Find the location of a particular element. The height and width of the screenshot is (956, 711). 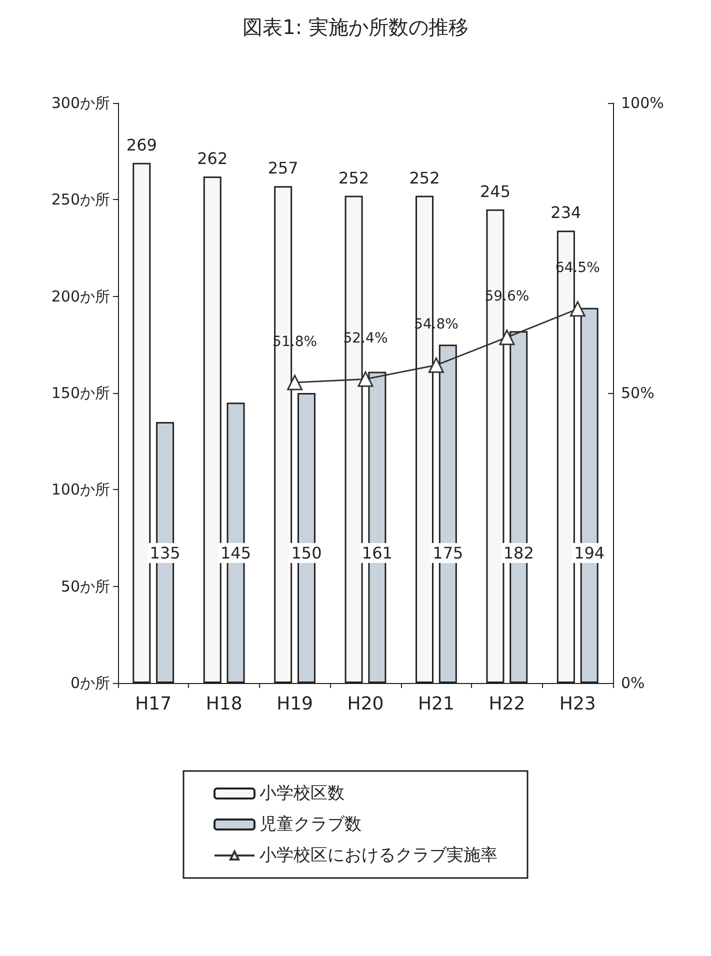

data-label: 245 is located at coordinates (495, 191).